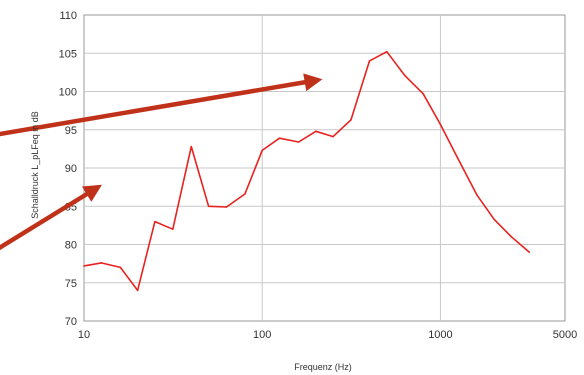  Describe the element at coordinates (323, 367) in the screenshot. I see `x-axis-label: Frequenz (Hz)` at that location.